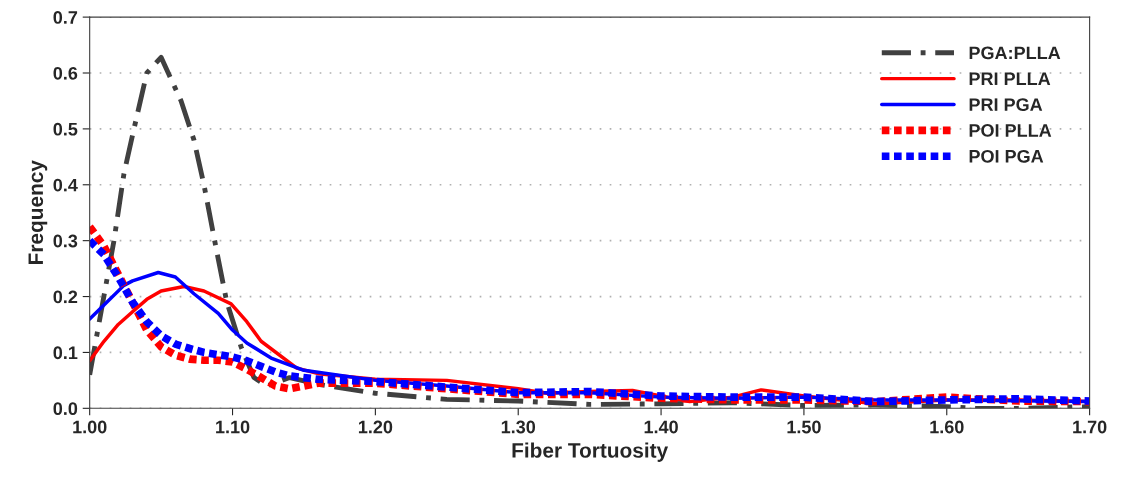  I want to click on x-axis-title: Fiber Tortuosity, so click(590, 452).